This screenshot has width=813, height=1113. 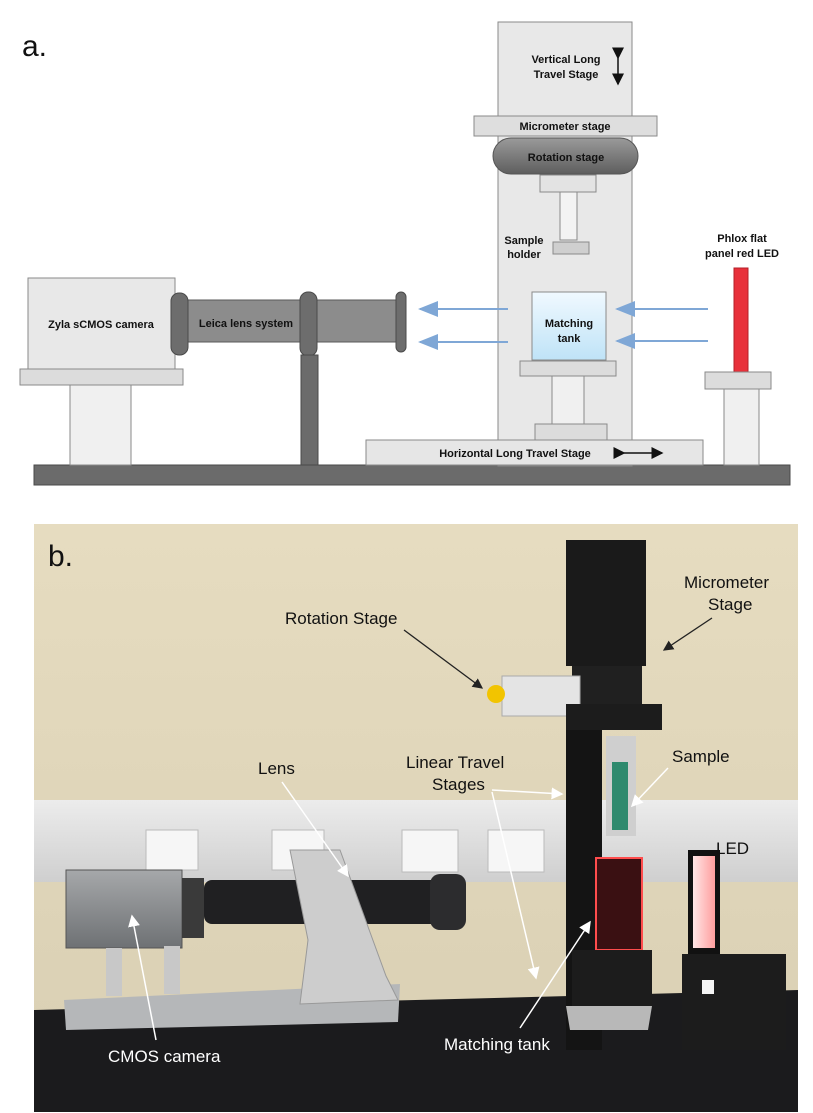 I want to click on lens-pointer, so click(x=315, y=829).